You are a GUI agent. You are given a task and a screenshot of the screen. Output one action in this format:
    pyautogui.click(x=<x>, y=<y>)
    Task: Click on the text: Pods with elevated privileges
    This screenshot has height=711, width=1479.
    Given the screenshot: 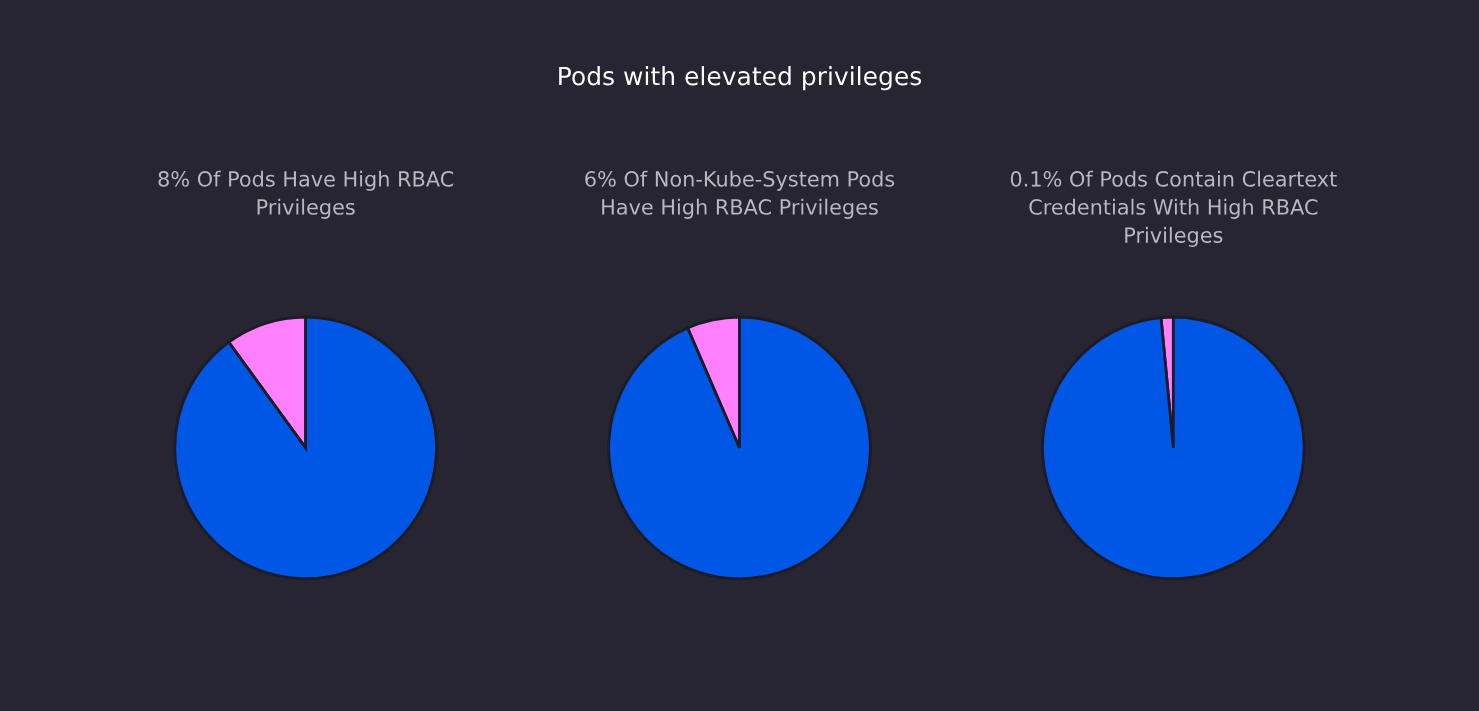 What is the action you would take?
    pyautogui.click(x=740, y=78)
    